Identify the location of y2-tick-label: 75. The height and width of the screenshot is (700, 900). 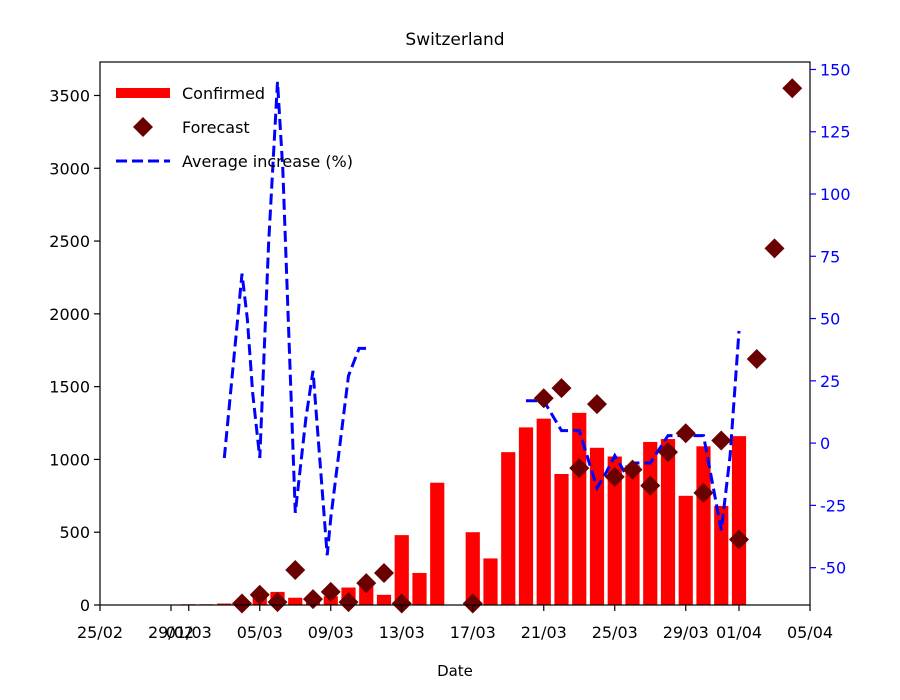
(830, 256).